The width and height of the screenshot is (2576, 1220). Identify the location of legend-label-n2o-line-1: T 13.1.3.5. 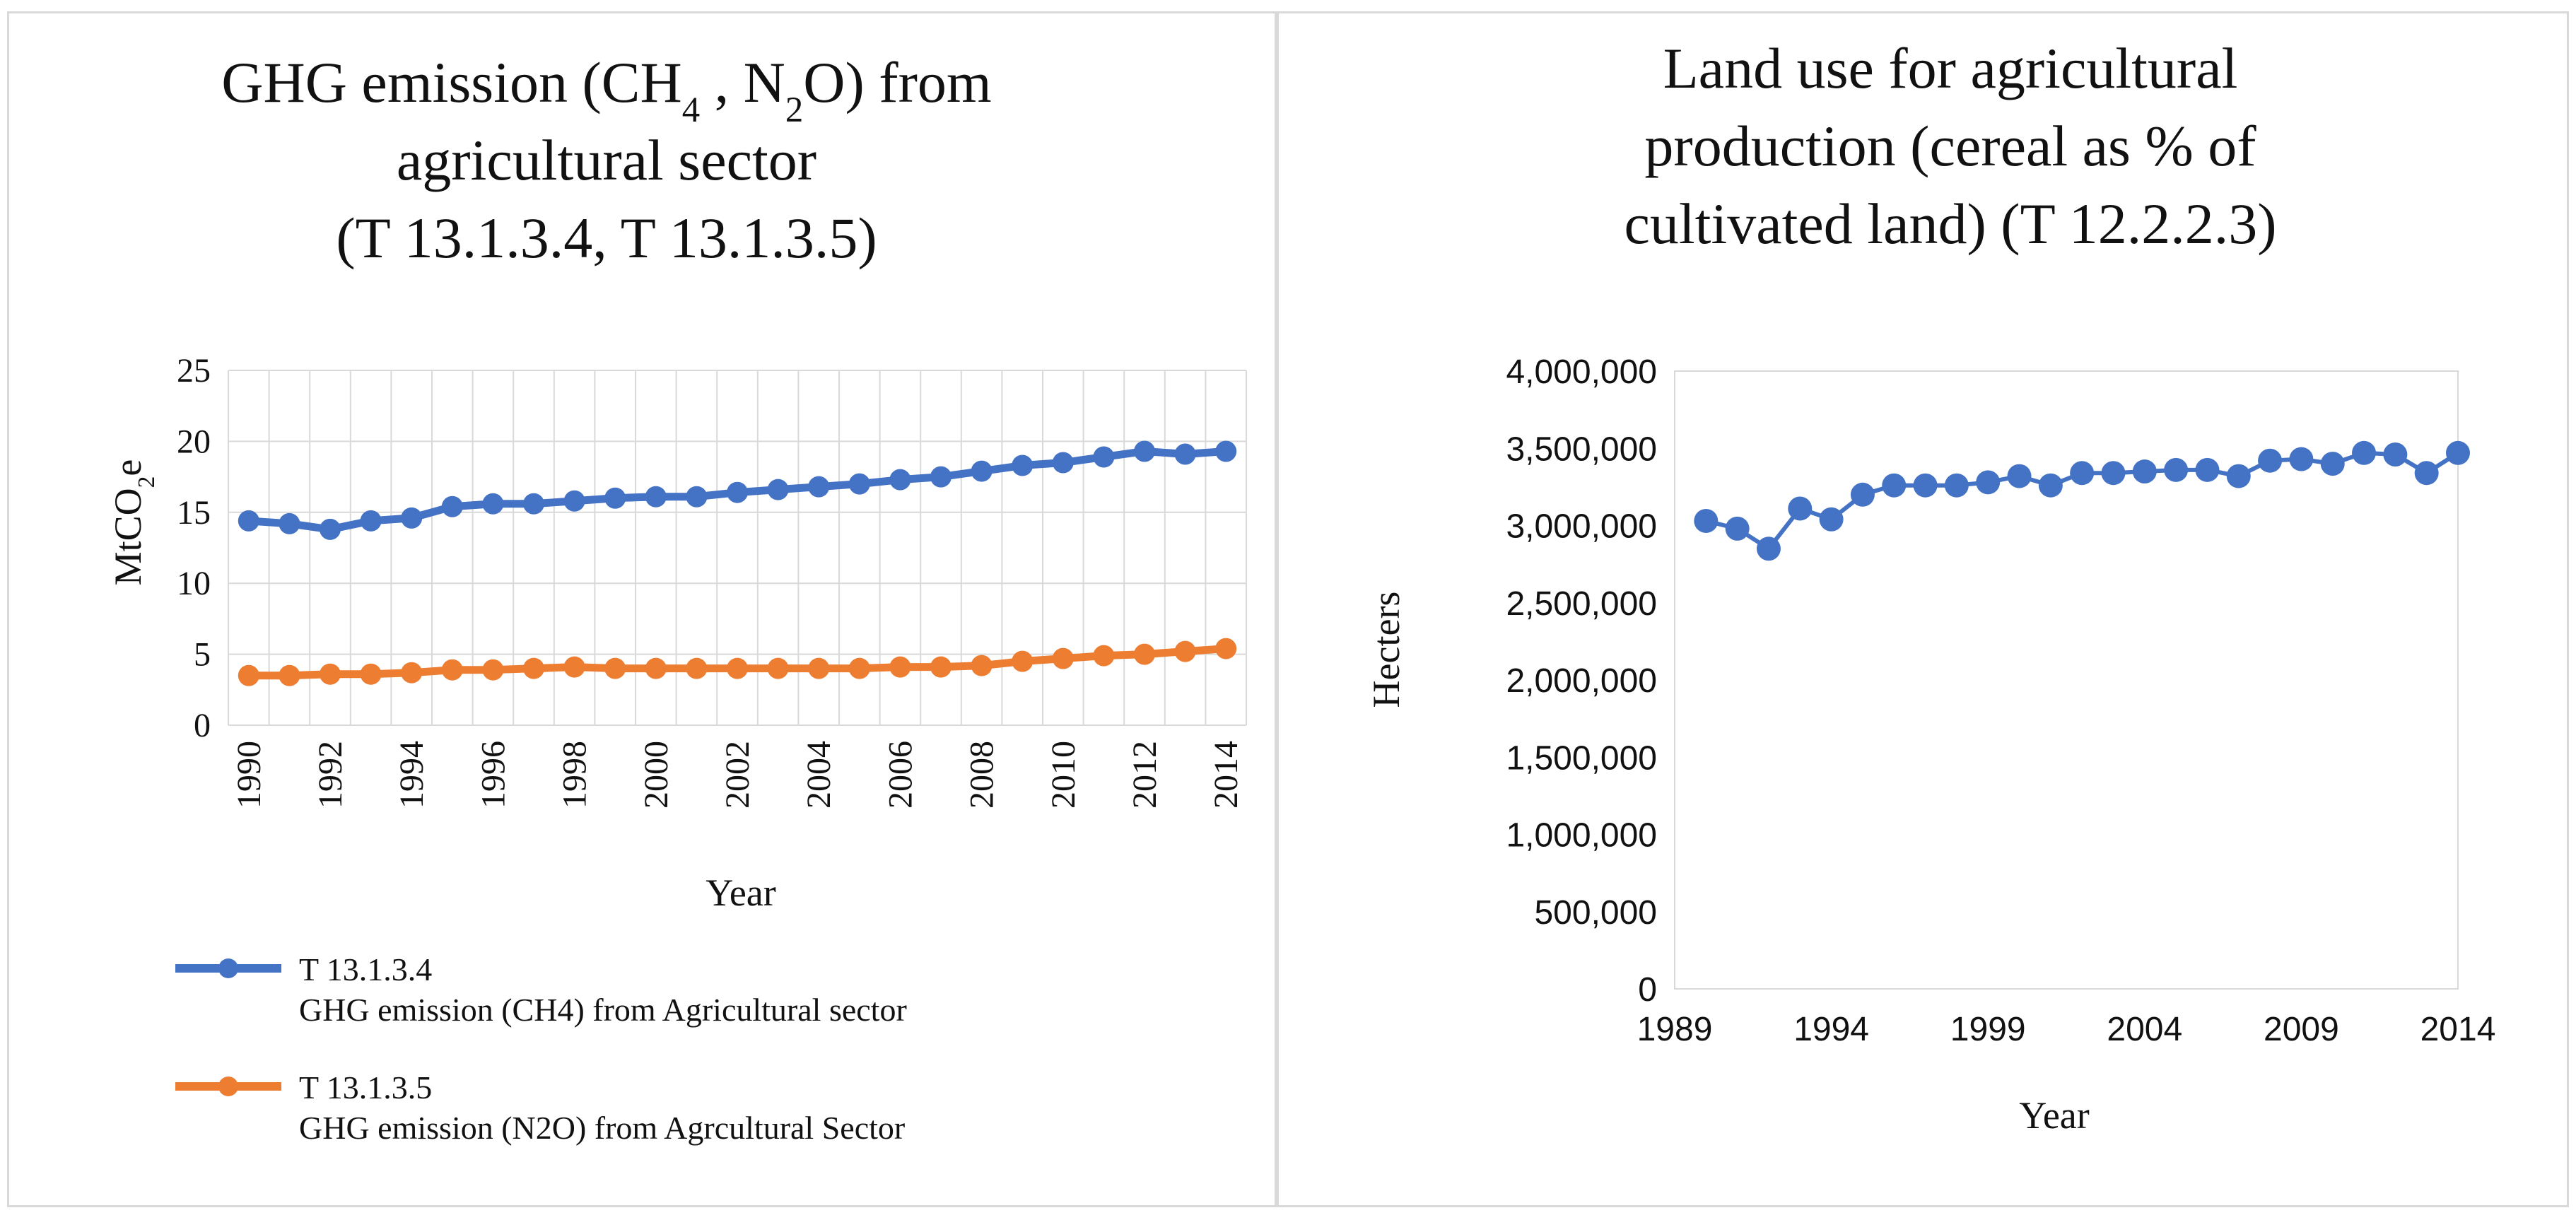
(366, 1087).